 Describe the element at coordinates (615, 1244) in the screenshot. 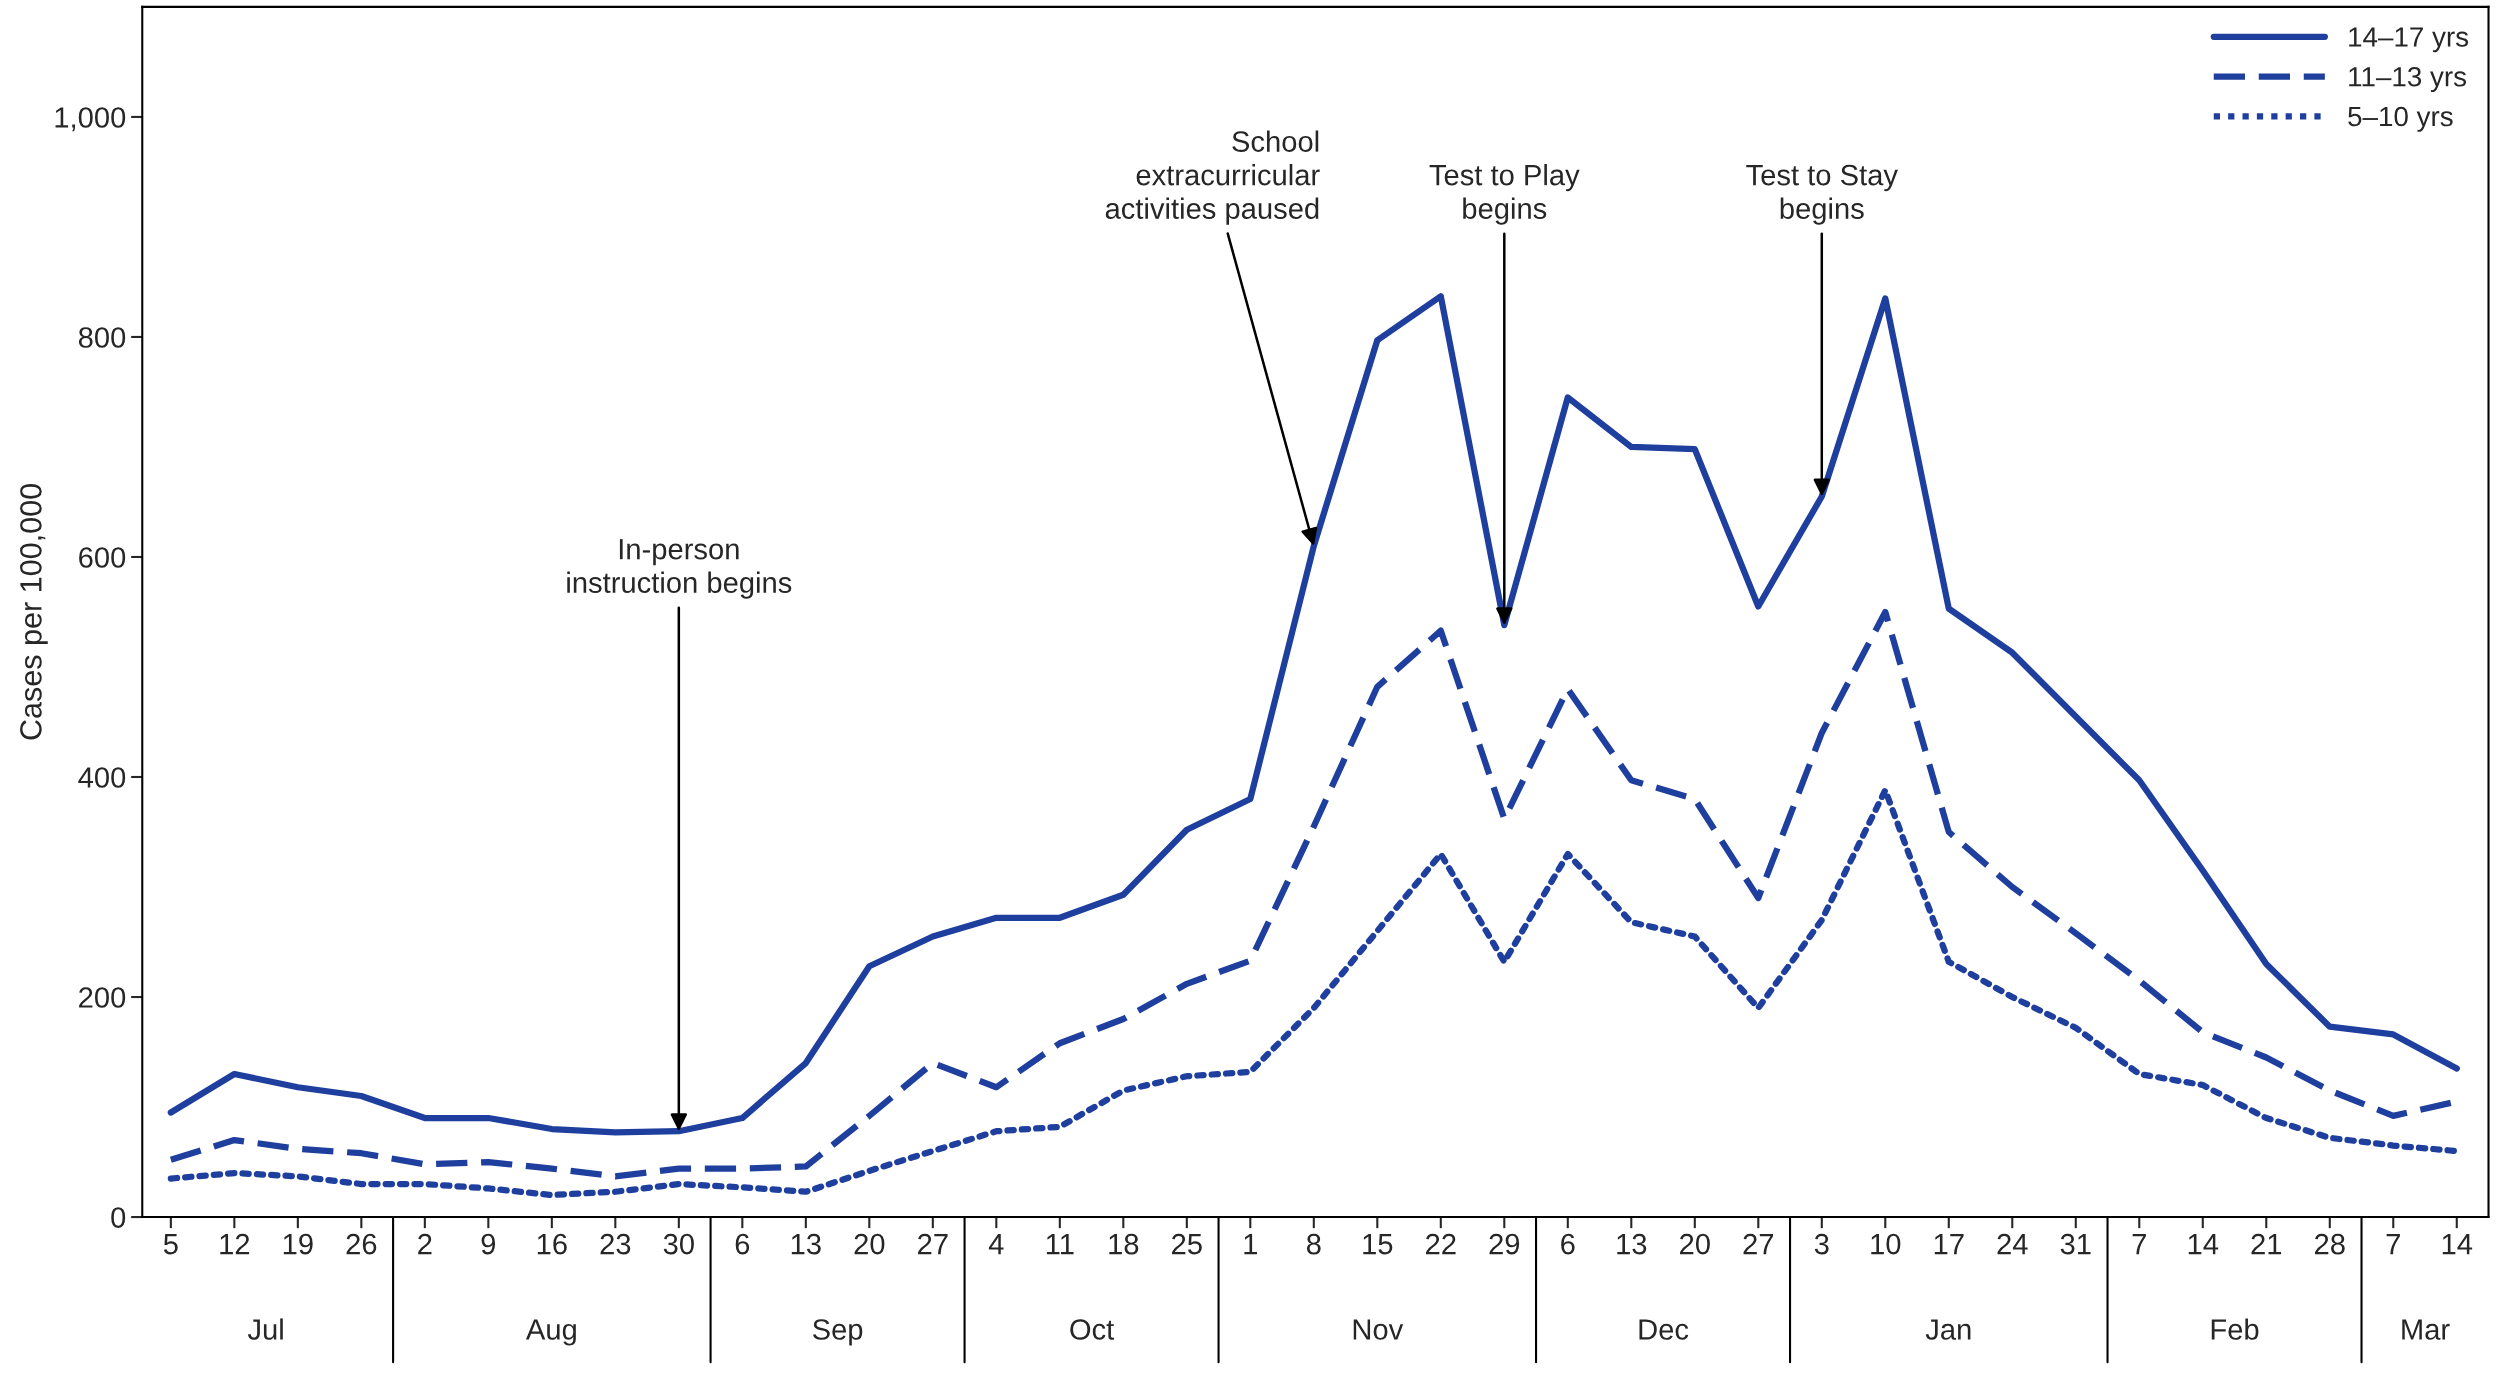

I see `x-tick-label: 23` at that location.